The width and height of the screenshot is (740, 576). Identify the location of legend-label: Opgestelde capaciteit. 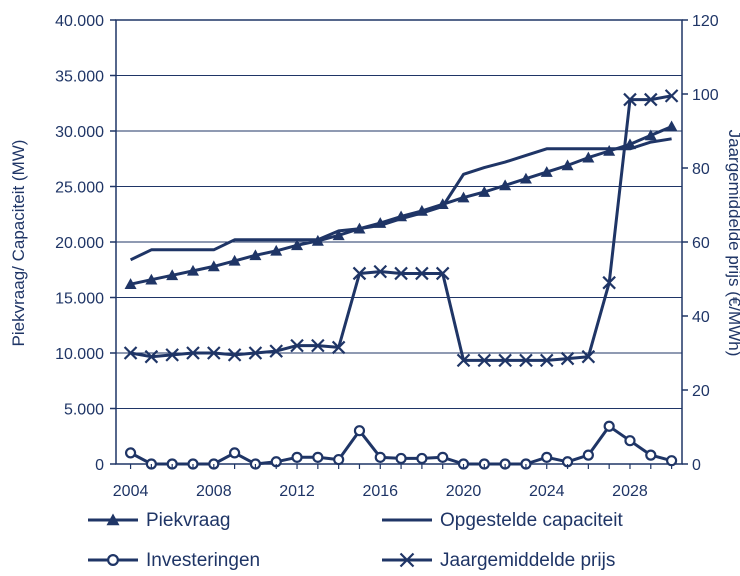
(531, 520).